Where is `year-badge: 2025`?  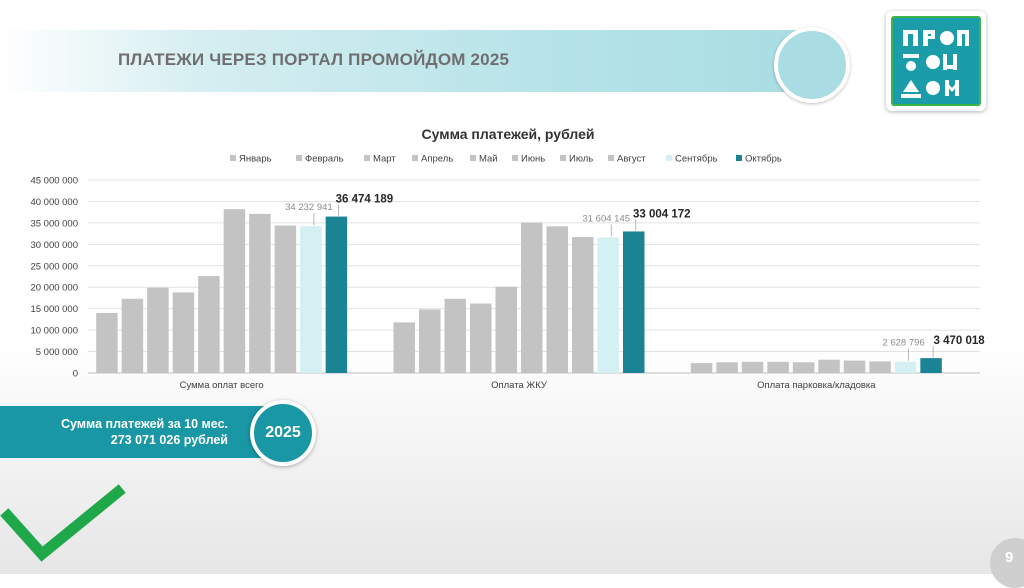
year-badge: 2025 is located at coordinates (283, 433).